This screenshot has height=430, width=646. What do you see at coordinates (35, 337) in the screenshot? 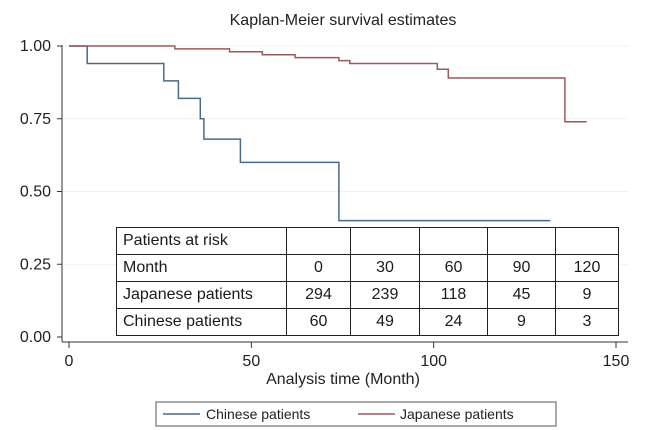
I see `y-tick-label: 0.00` at bounding box center [35, 337].